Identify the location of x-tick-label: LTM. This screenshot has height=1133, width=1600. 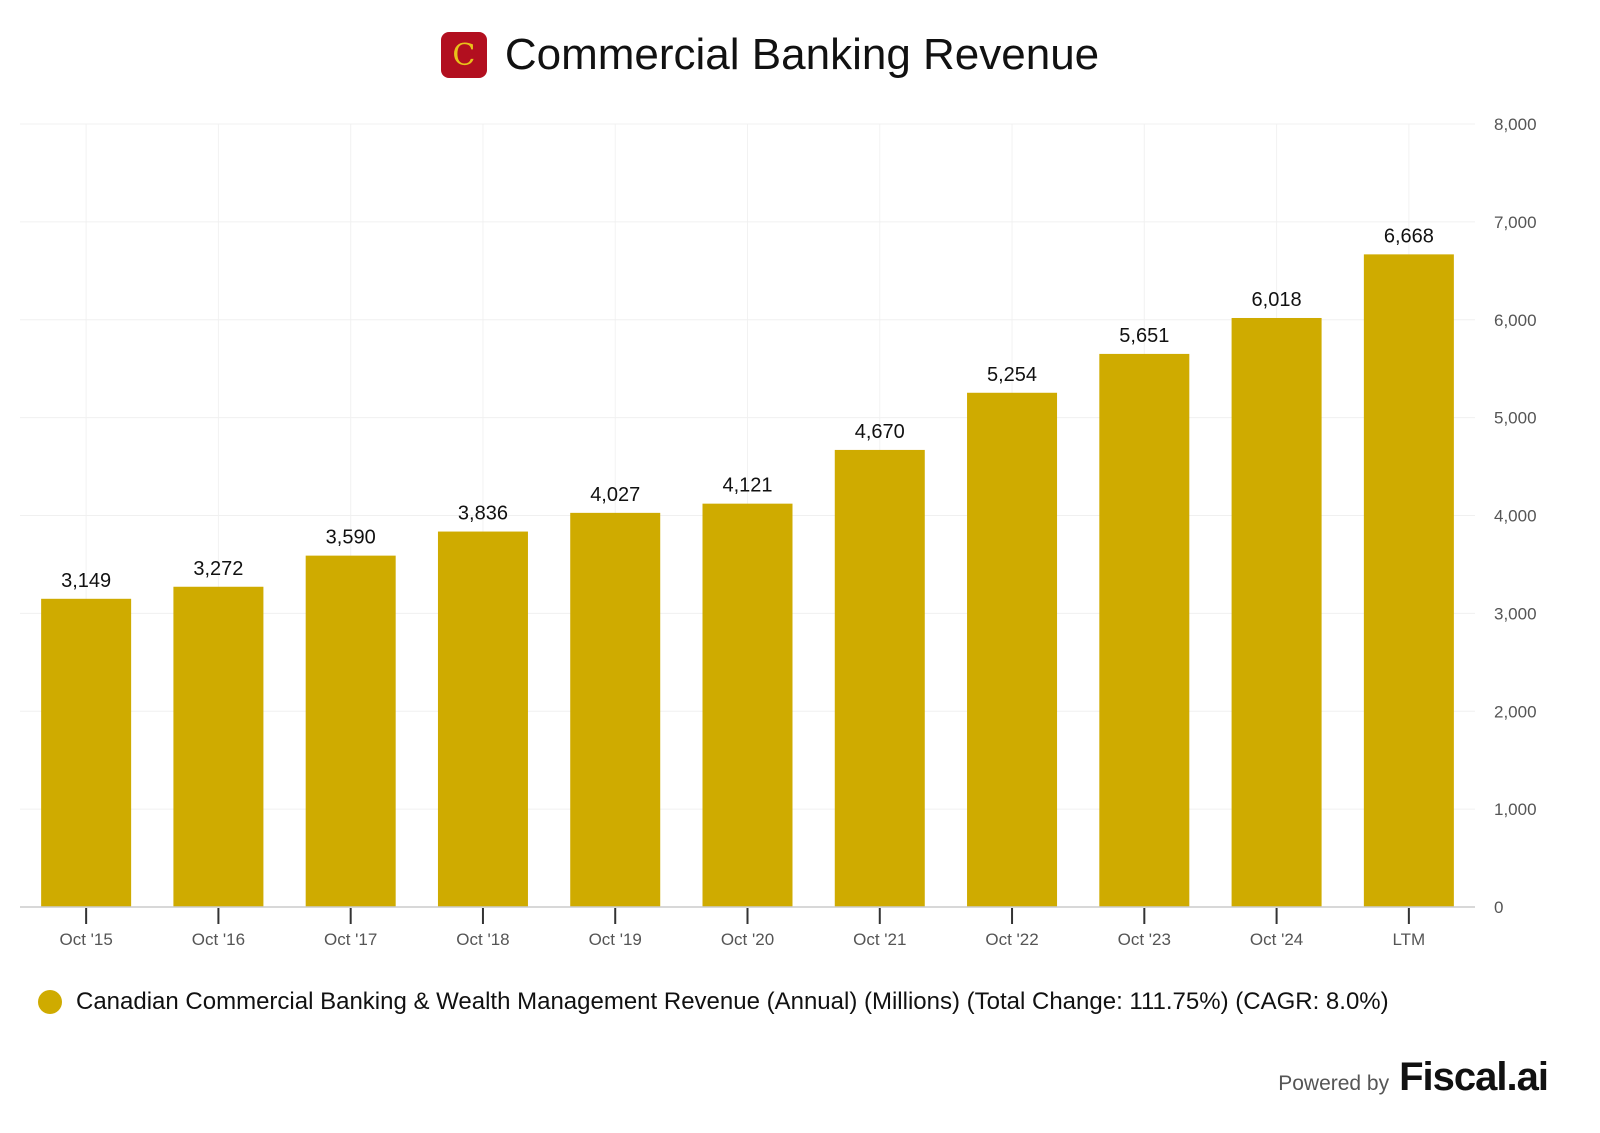
(1408, 939).